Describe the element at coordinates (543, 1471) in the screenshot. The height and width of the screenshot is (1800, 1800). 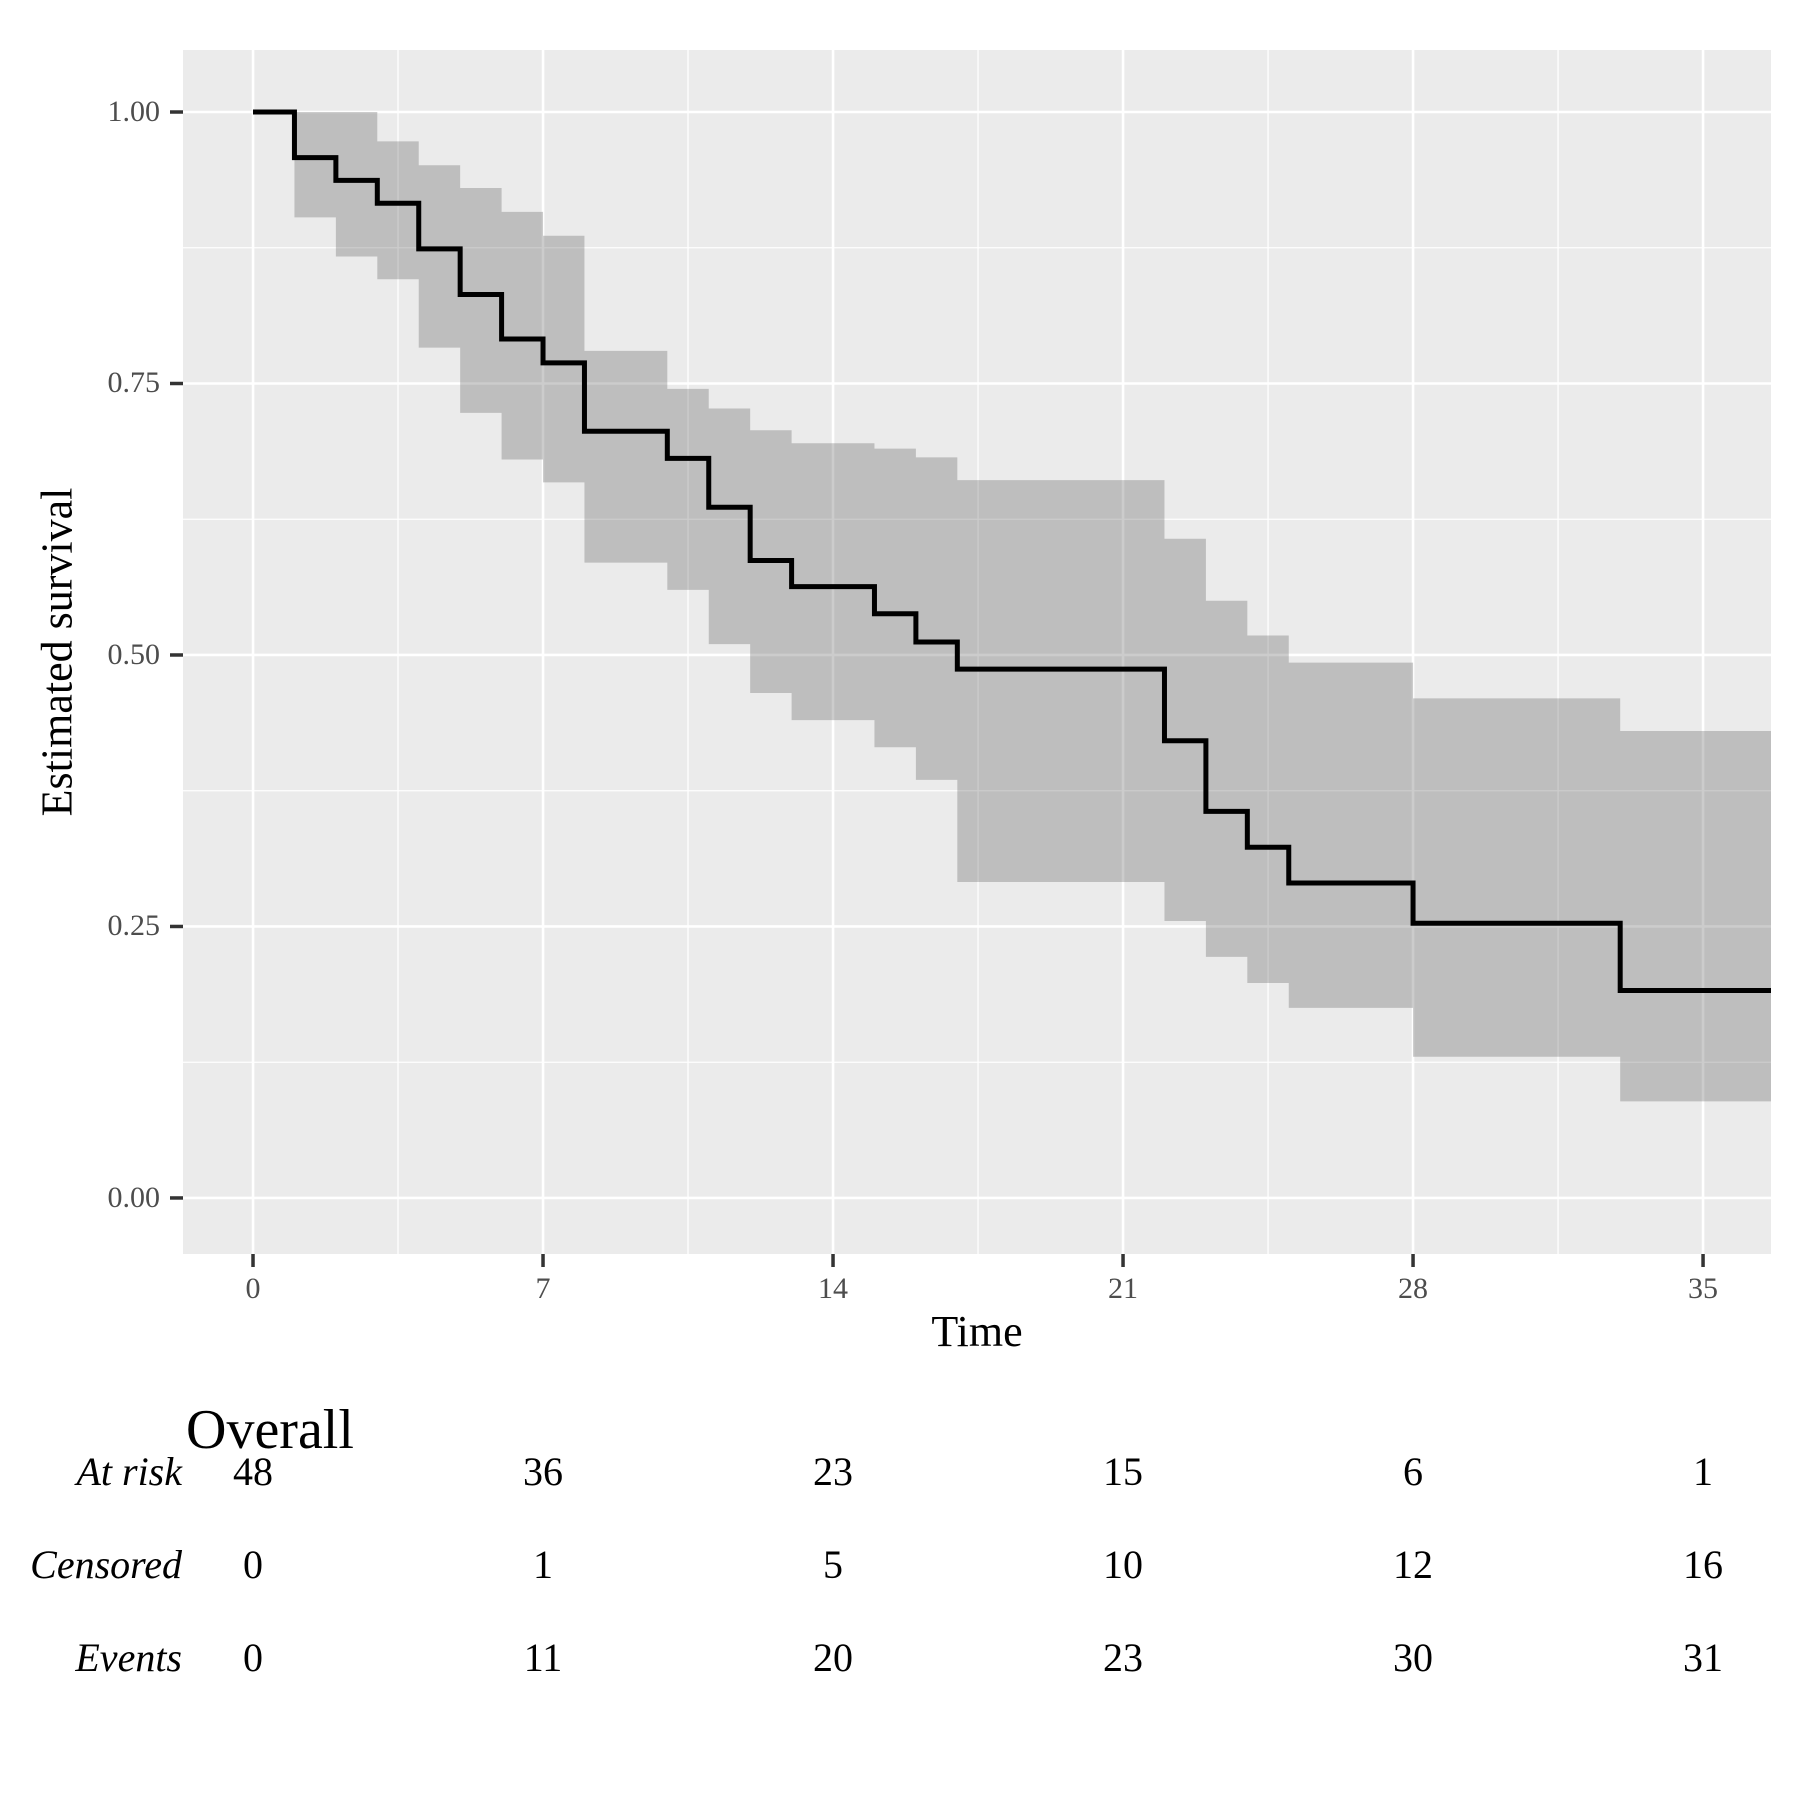
I see `risk-table-value: 36` at that location.